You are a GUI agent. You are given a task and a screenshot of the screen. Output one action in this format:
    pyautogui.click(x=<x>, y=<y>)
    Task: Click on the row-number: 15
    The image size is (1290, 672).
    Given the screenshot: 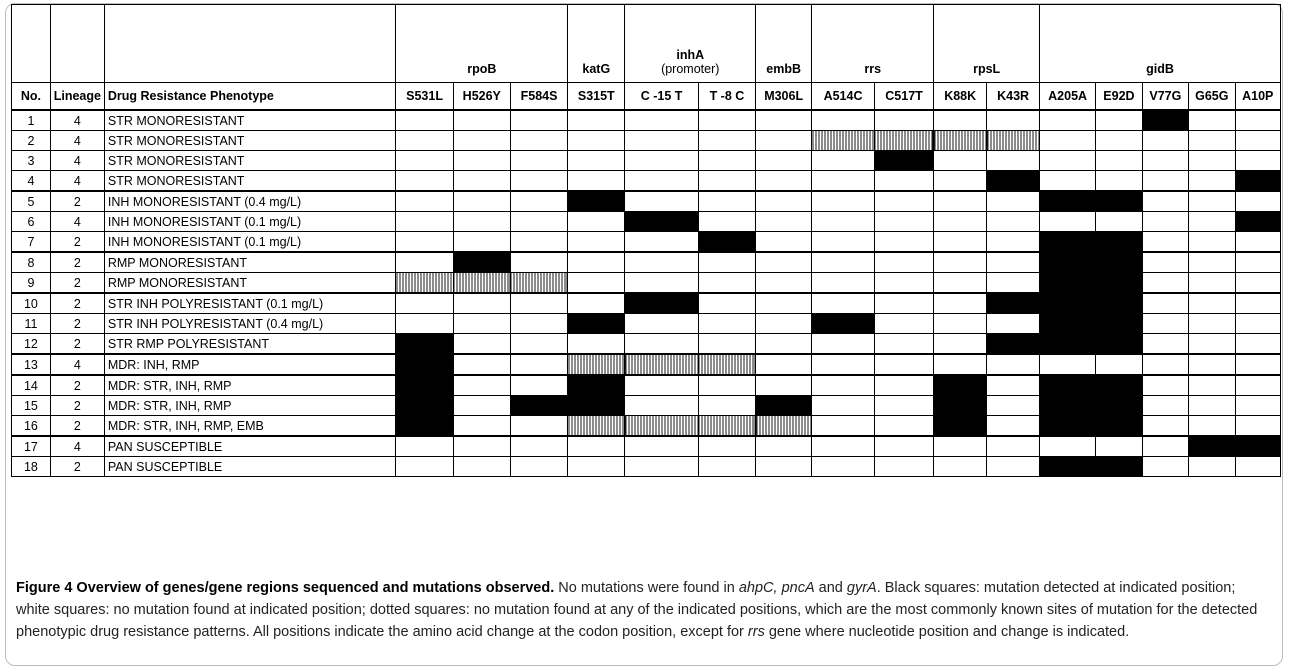 What is the action you would take?
    pyautogui.click(x=31, y=405)
    